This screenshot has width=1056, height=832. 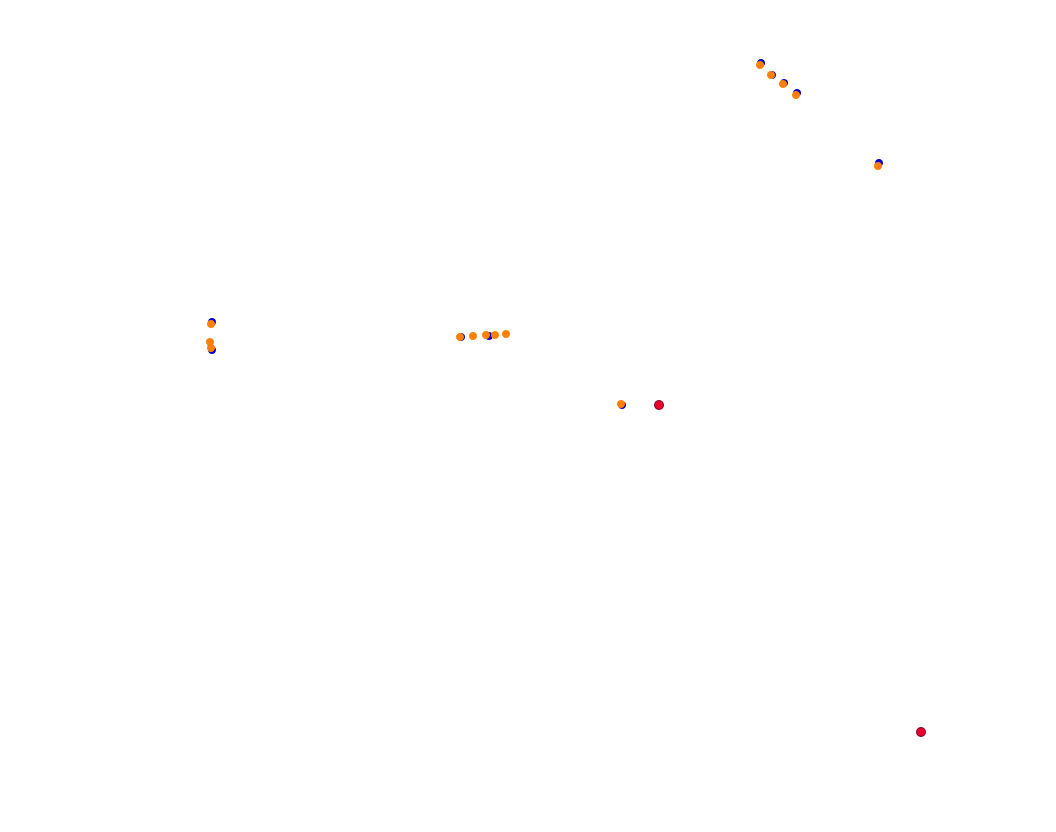 I want to click on series-red, so click(x=790, y=568).